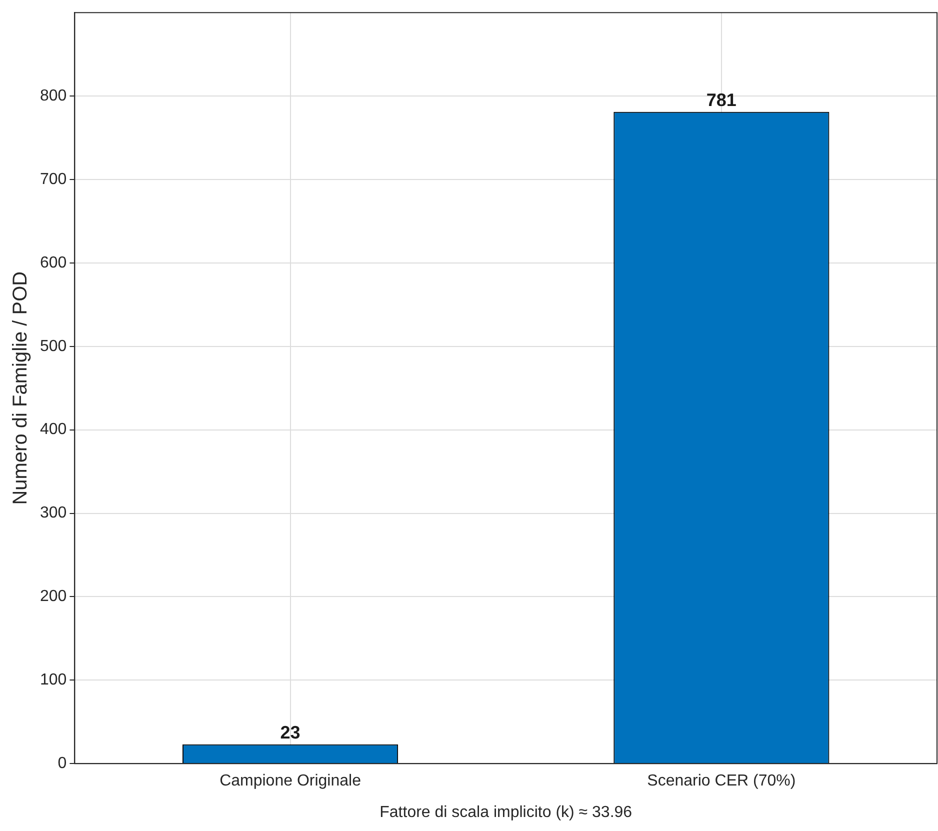  Describe the element at coordinates (53, 95) in the screenshot. I see `y-tick-label: 800` at that location.